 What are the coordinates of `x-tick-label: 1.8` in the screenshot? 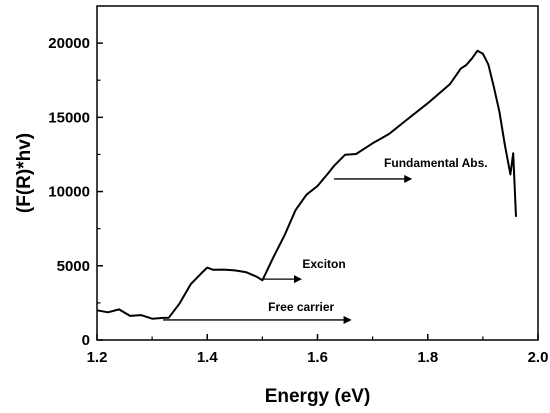 It's located at (427, 357).